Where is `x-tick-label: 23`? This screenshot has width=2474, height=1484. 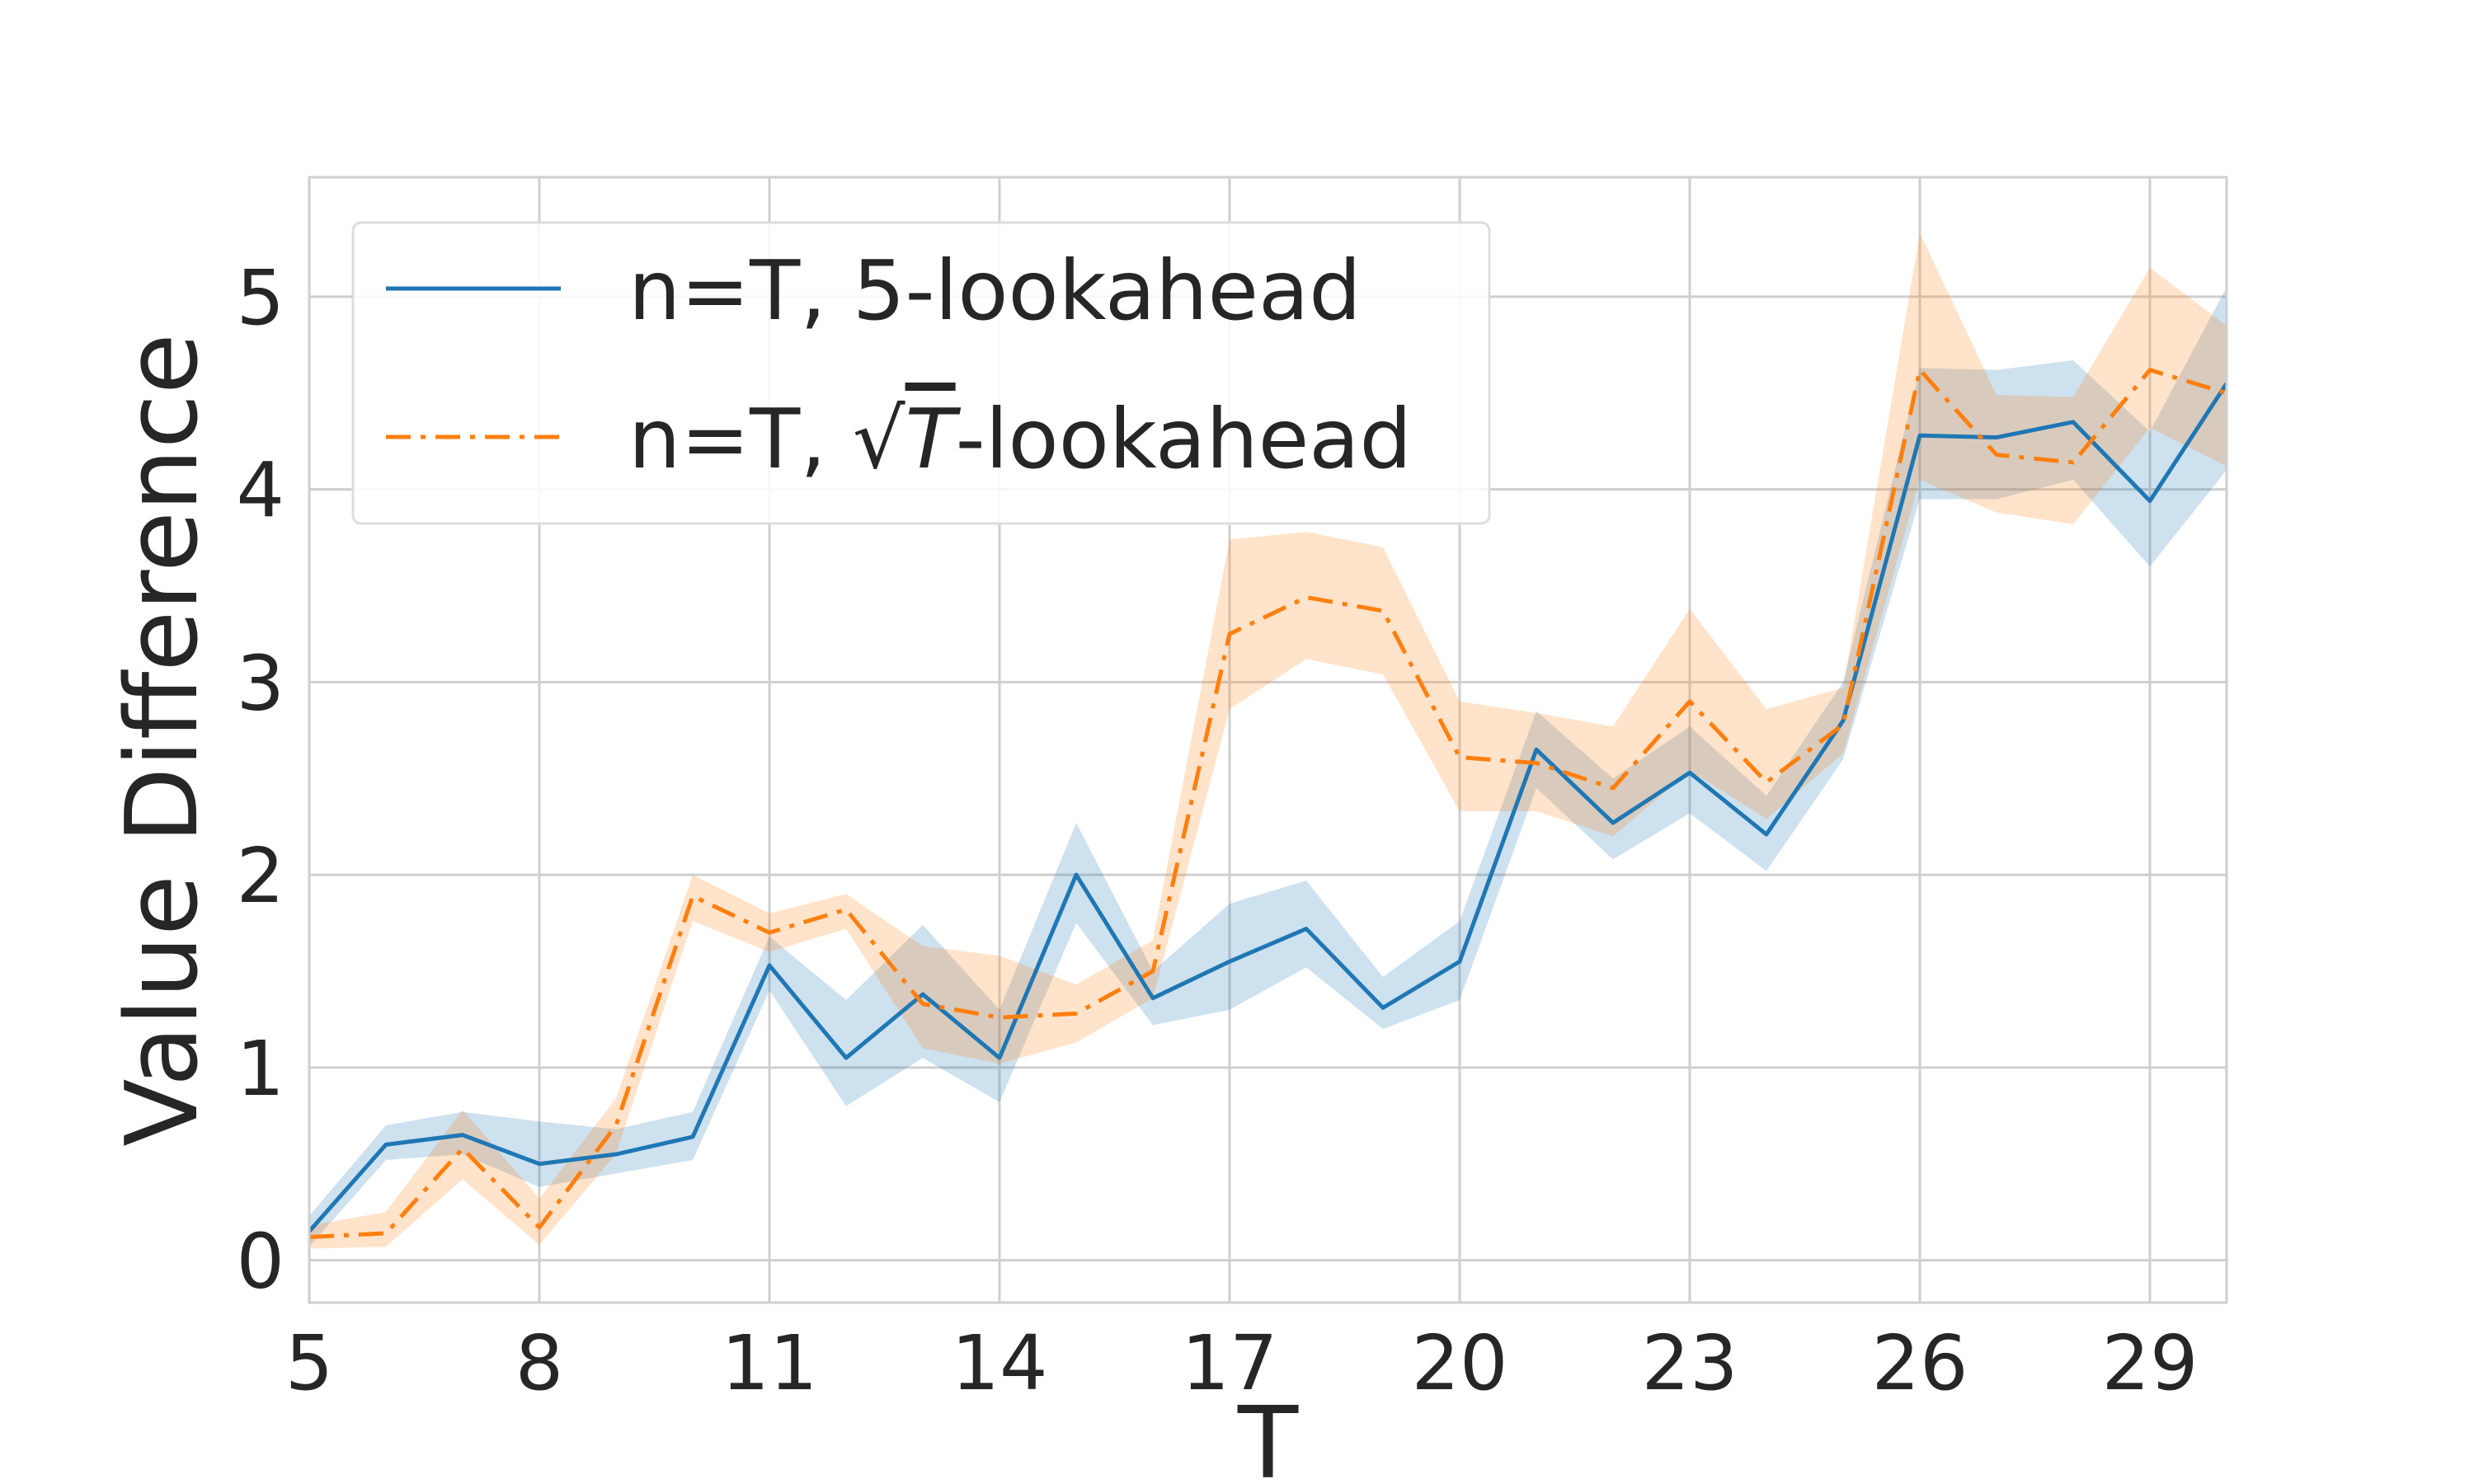
x-tick-label: 23 is located at coordinates (1689, 1363).